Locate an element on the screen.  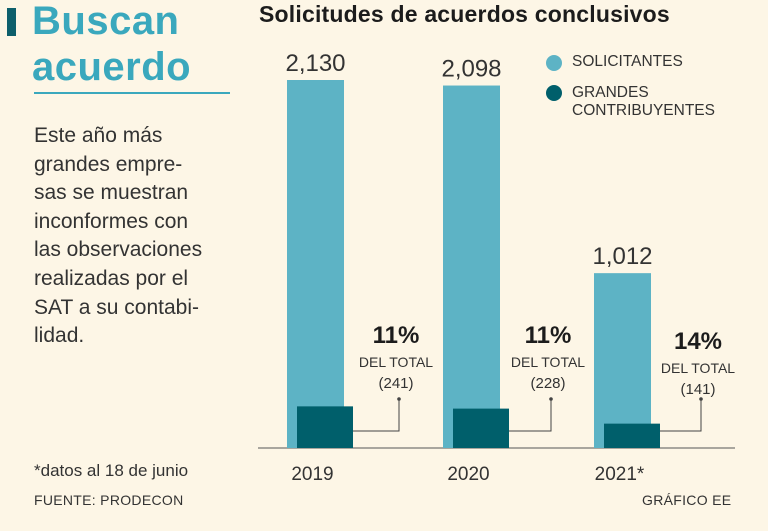
legend-label-grandes-line-2: CONTRIBUYENTES is located at coordinates (643, 110).